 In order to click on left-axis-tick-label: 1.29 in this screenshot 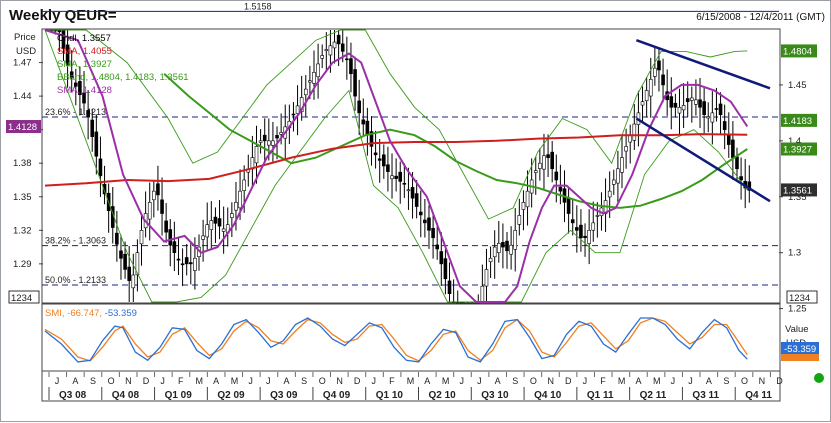, I will do `click(22, 264)`.